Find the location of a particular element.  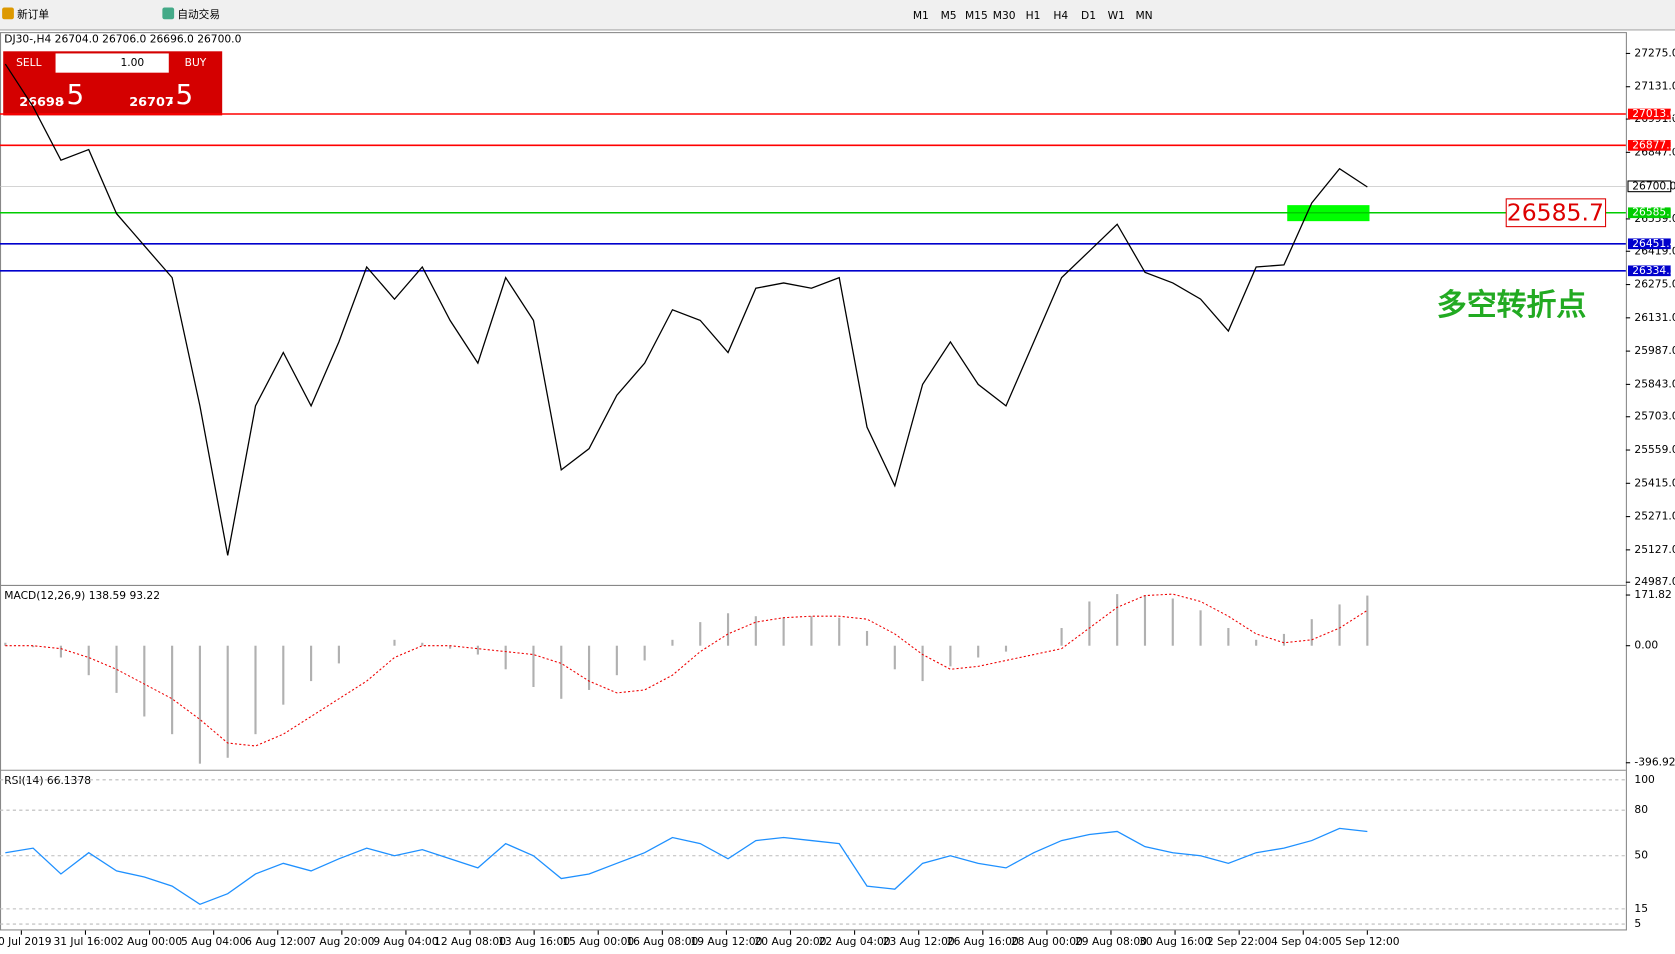

x-tick-label: 30 Jul 2019 is located at coordinates (26, 941).